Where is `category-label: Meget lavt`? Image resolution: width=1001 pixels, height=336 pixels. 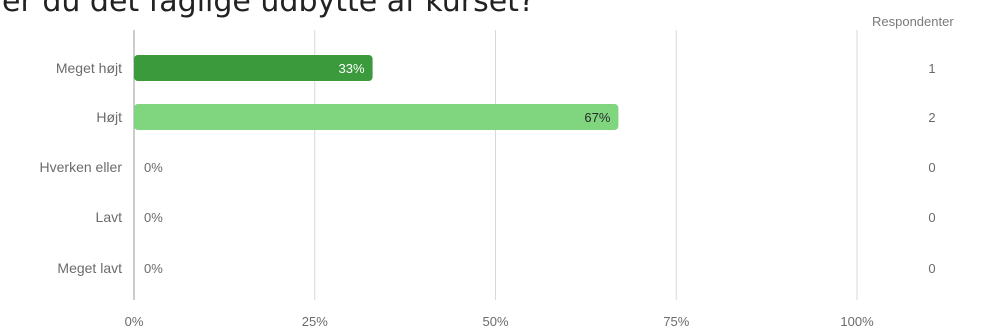 category-label: Meget lavt is located at coordinates (89, 268).